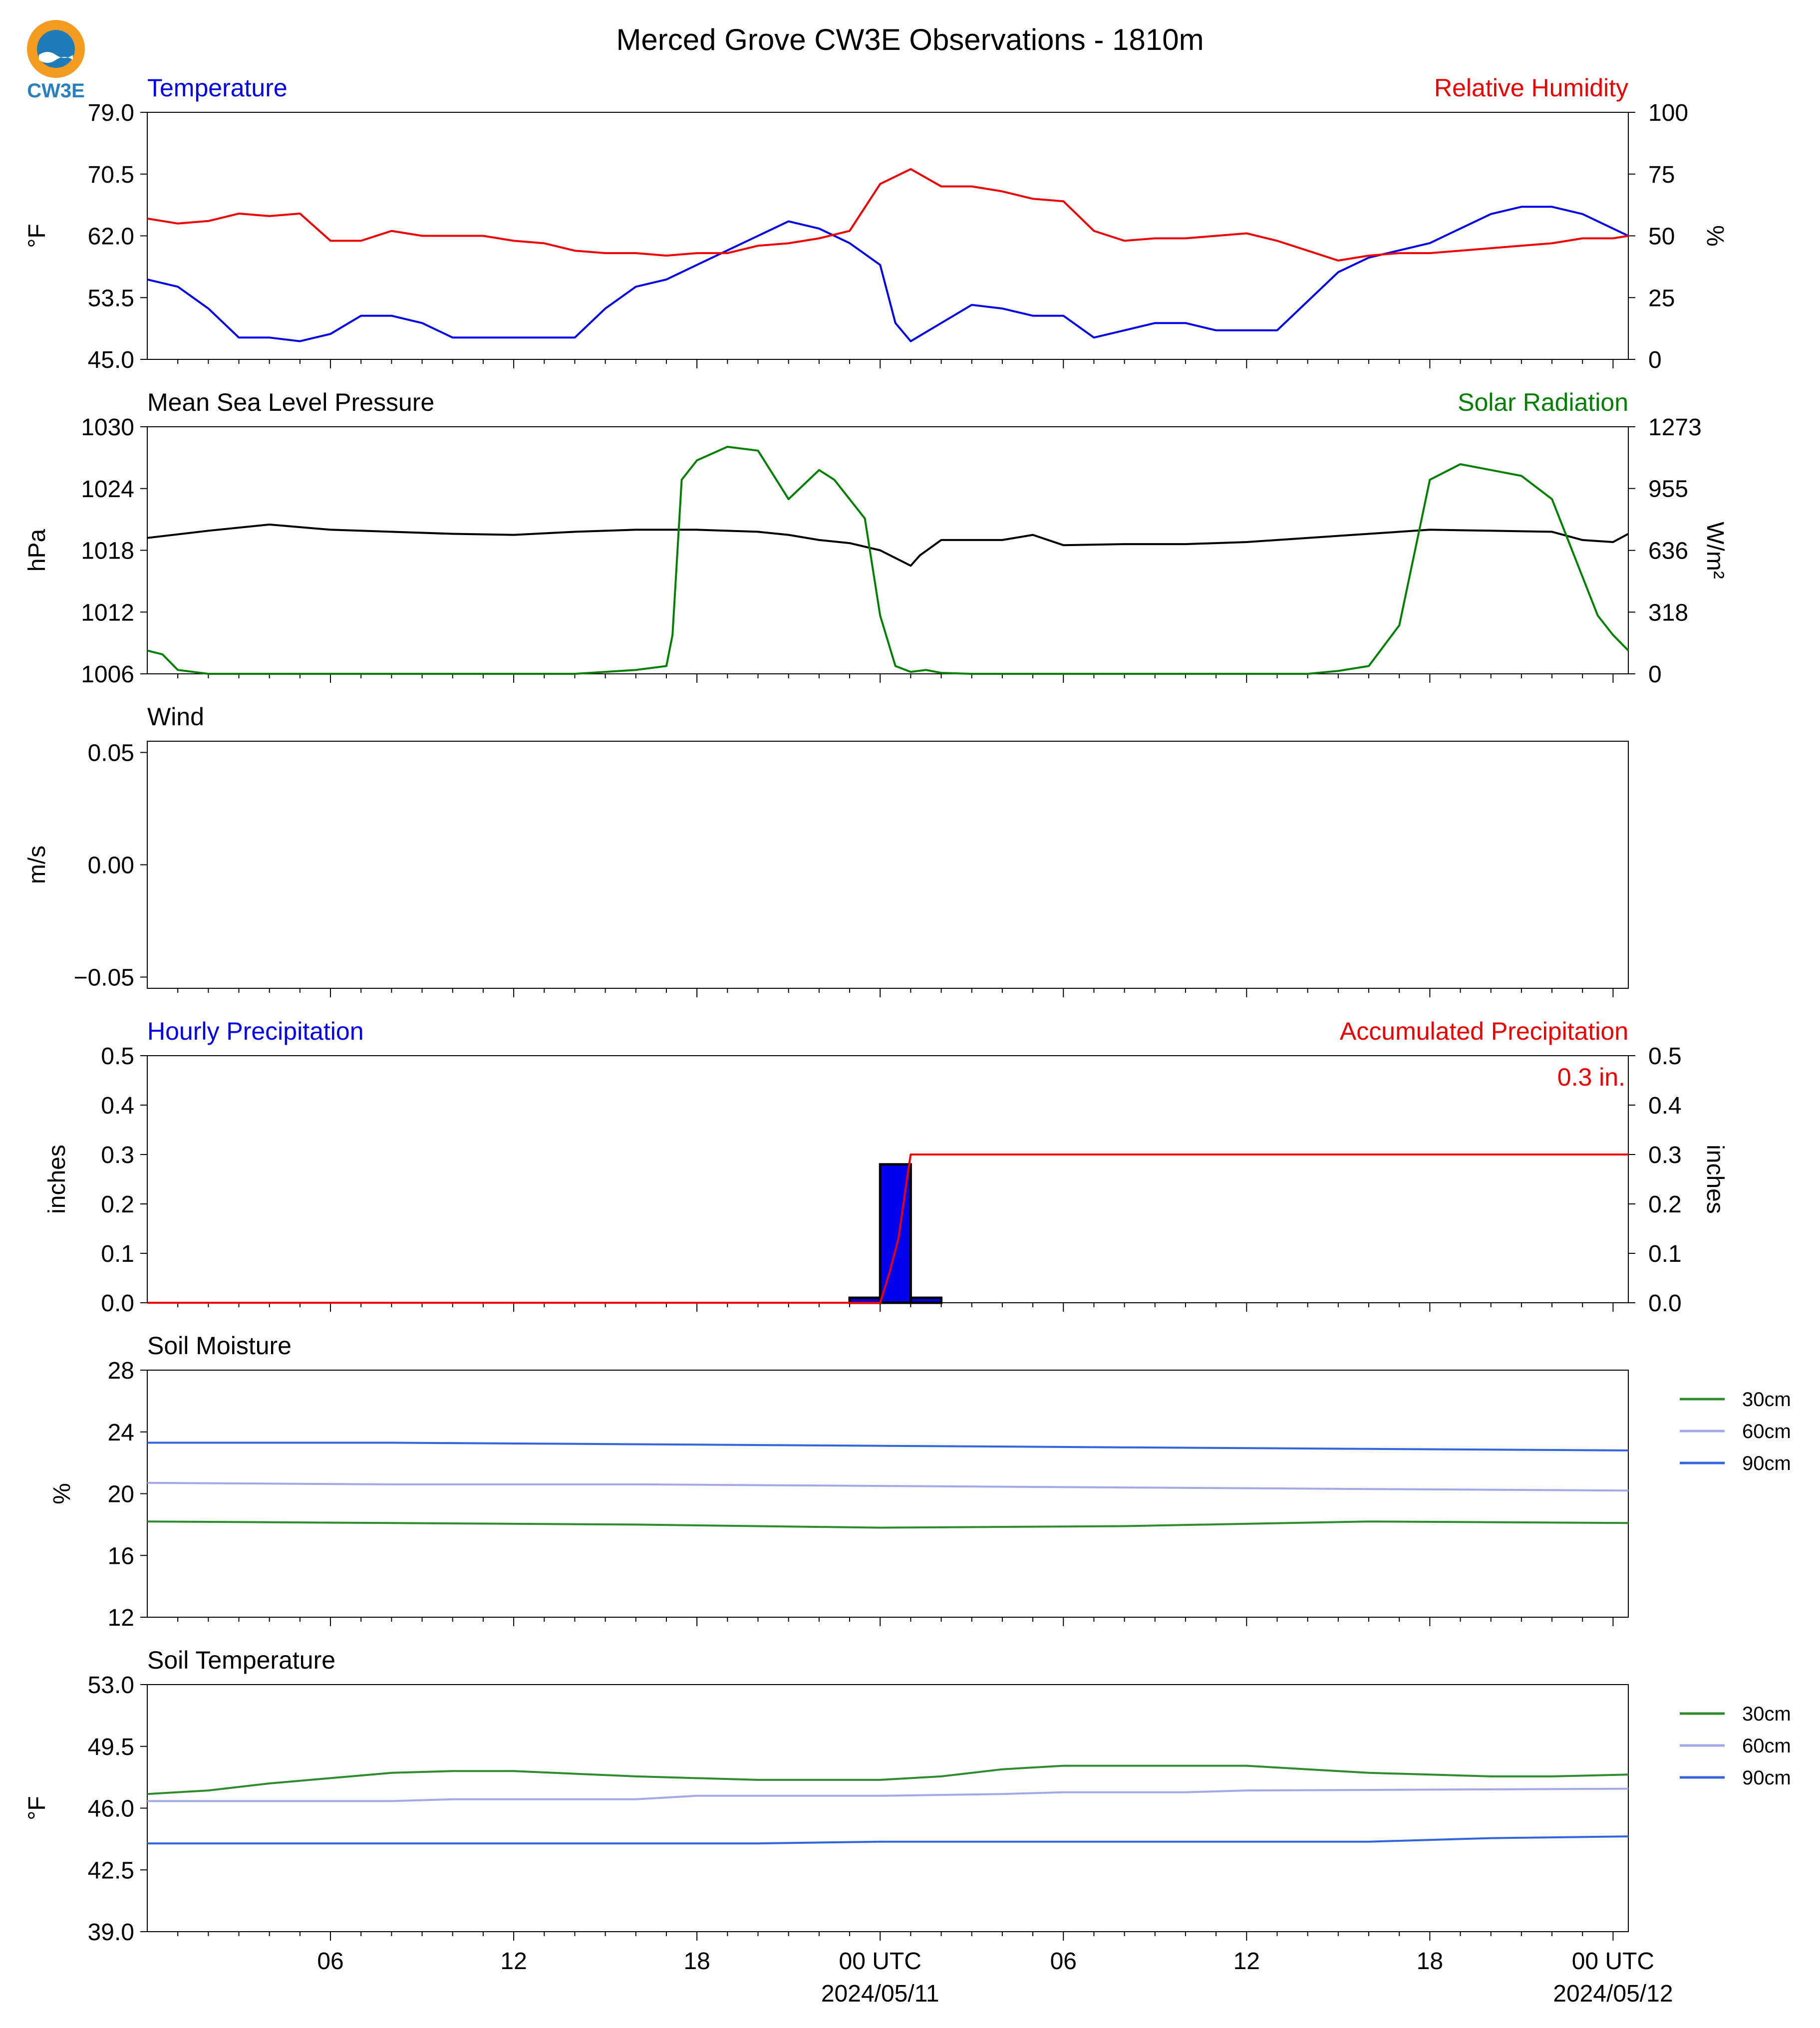  What do you see at coordinates (121, 1618) in the screenshot?
I see `y-tick-label-left: 12` at bounding box center [121, 1618].